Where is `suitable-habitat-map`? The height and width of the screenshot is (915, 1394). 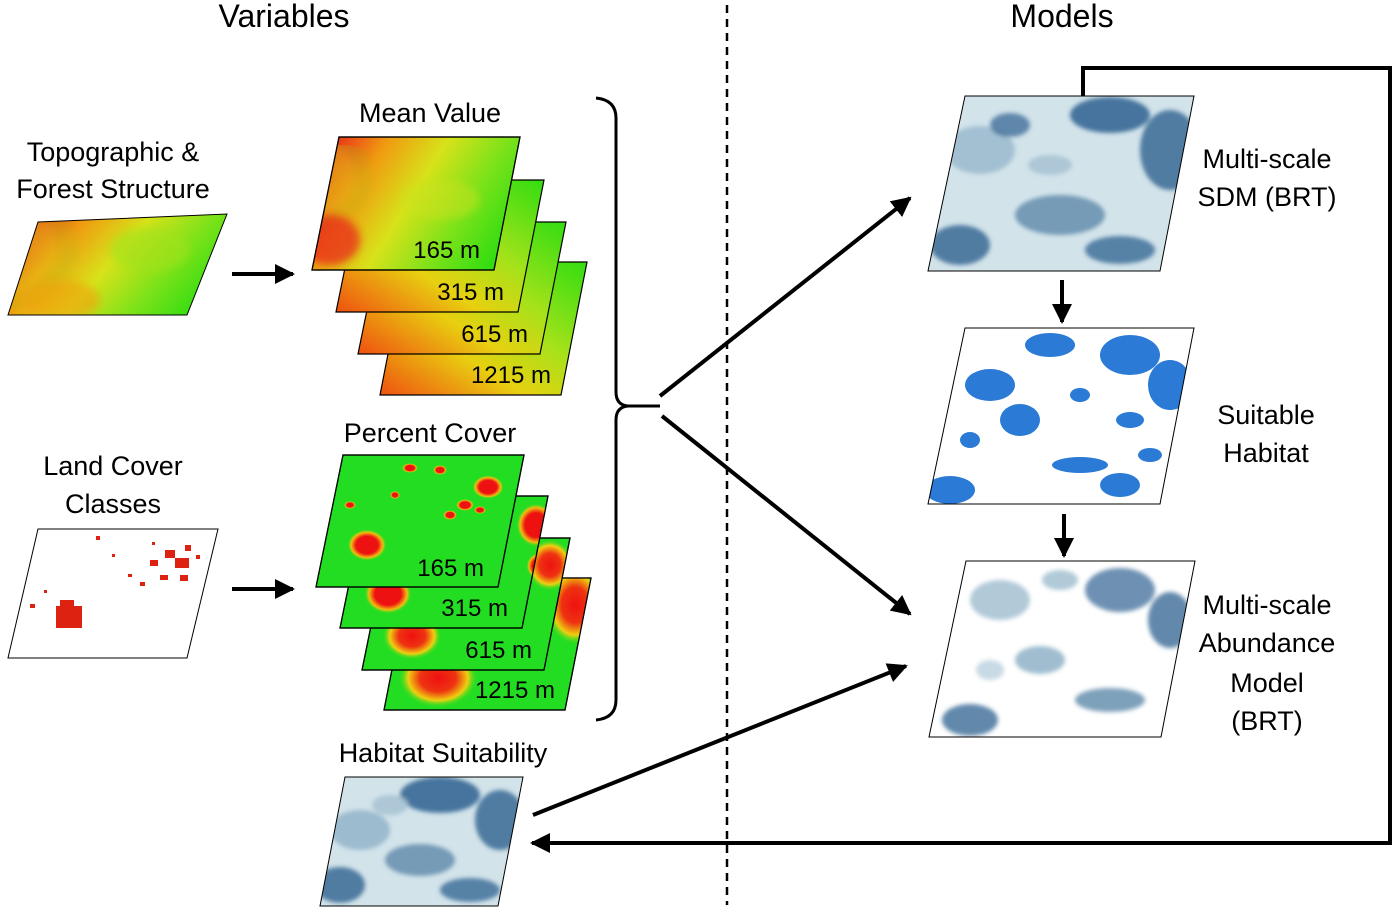
suitable-habitat-map is located at coordinates (1061, 416).